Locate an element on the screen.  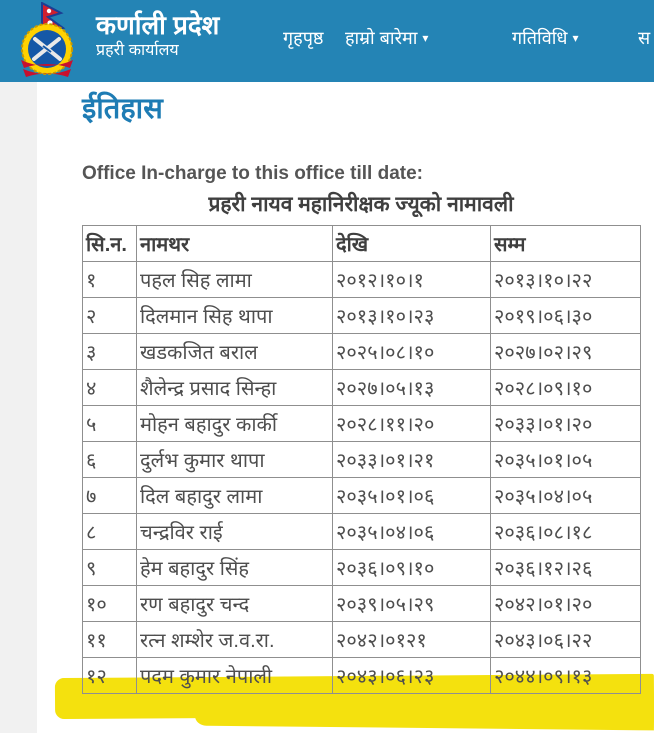
from-date-cell: २०२८।११।२० is located at coordinates (411, 423).